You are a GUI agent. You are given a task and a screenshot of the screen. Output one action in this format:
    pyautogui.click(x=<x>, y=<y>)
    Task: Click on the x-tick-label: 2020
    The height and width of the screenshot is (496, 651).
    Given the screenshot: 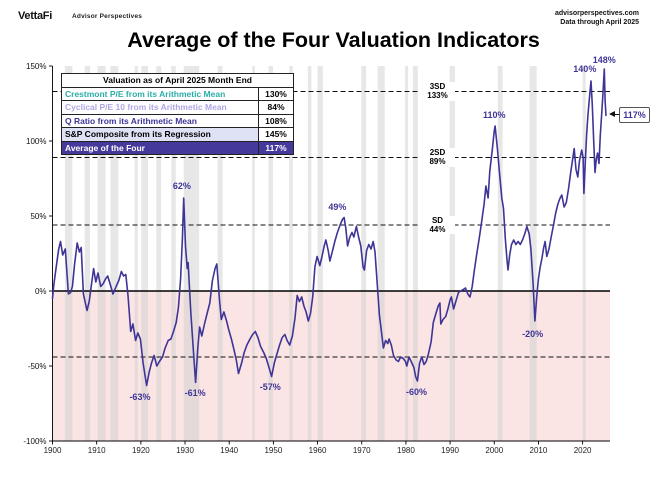 What is the action you would take?
    pyautogui.click(x=582, y=450)
    